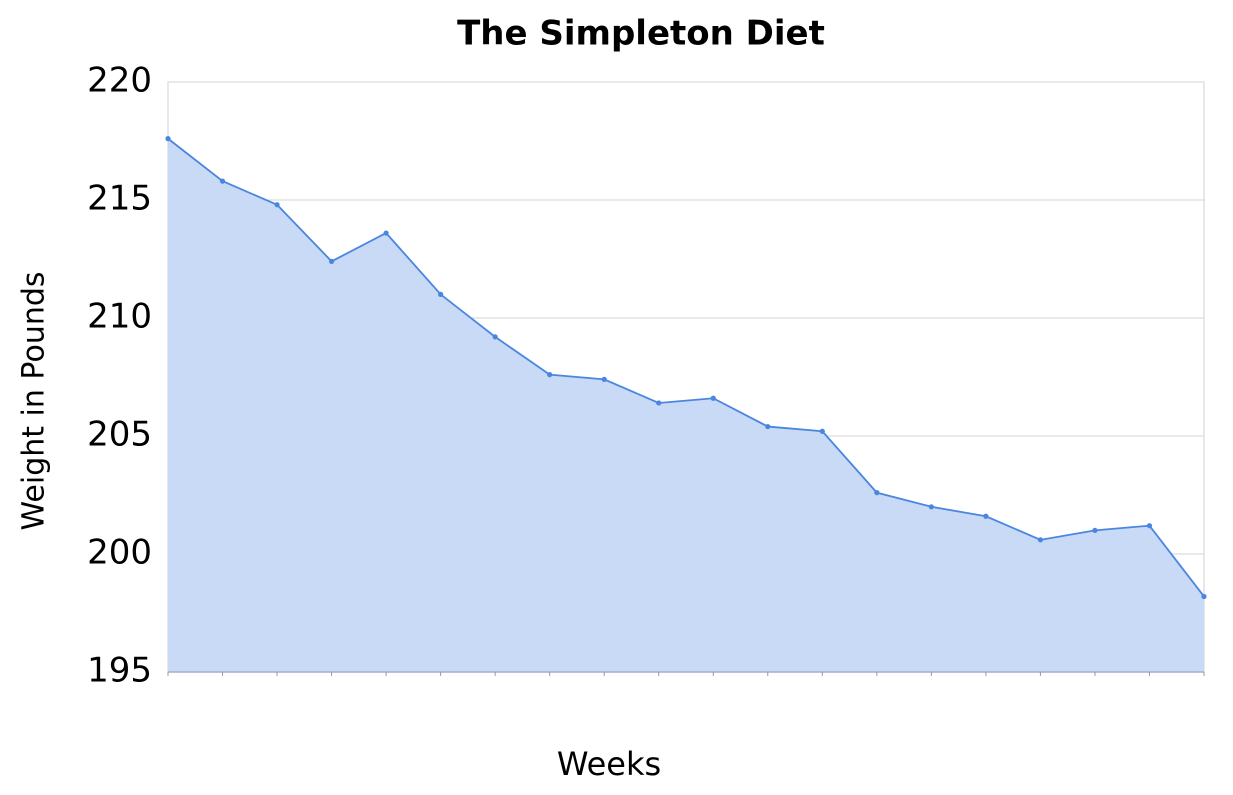 The width and height of the screenshot is (1233, 795). Describe the element at coordinates (34, 400) in the screenshot. I see `y-axis-label: Weight in Pounds` at that location.